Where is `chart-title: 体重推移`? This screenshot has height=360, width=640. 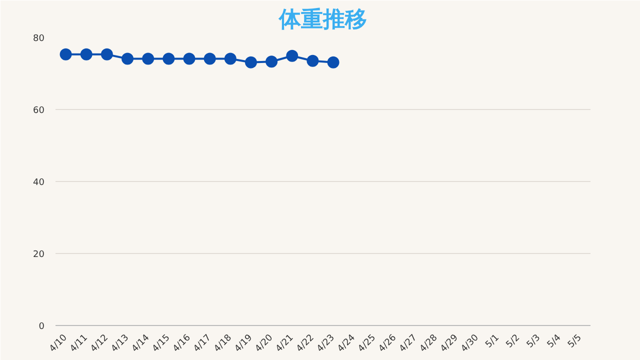
chart-title: 体重推移 is located at coordinates (322, 20).